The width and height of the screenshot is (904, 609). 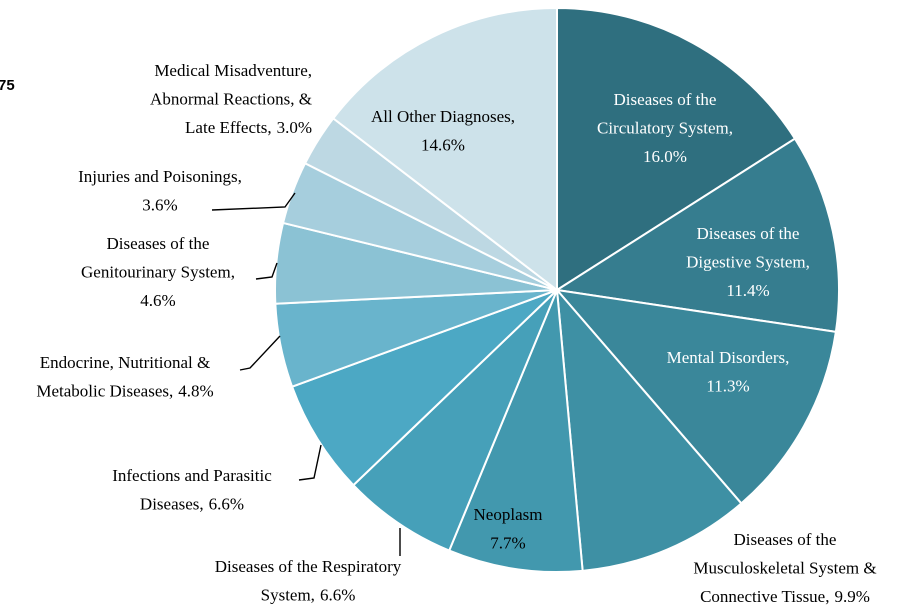 I want to click on slice-label: Diseases of the Digestive System, 11.4%, so click(x=748, y=262).